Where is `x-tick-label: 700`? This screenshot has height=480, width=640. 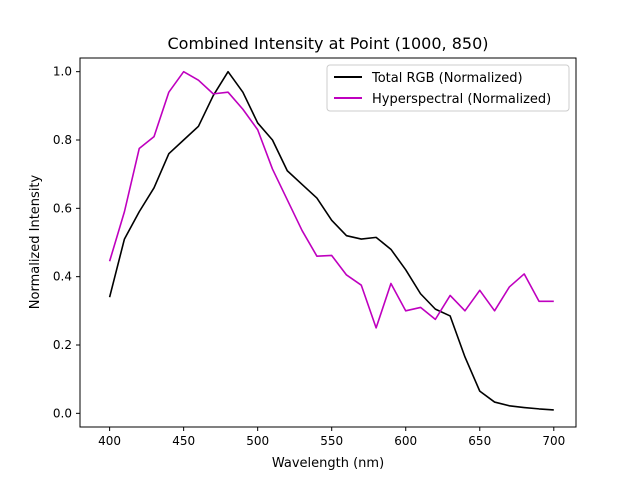 x-tick-label: 700 is located at coordinates (553, 441).